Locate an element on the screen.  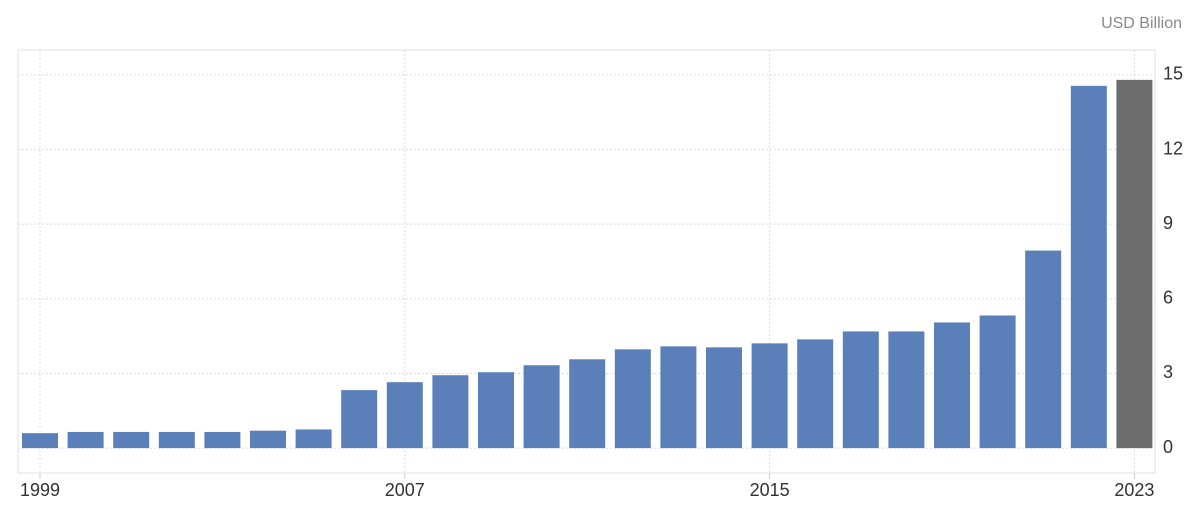
y-tick-label: 12 is located at coordinates (1173, 148).